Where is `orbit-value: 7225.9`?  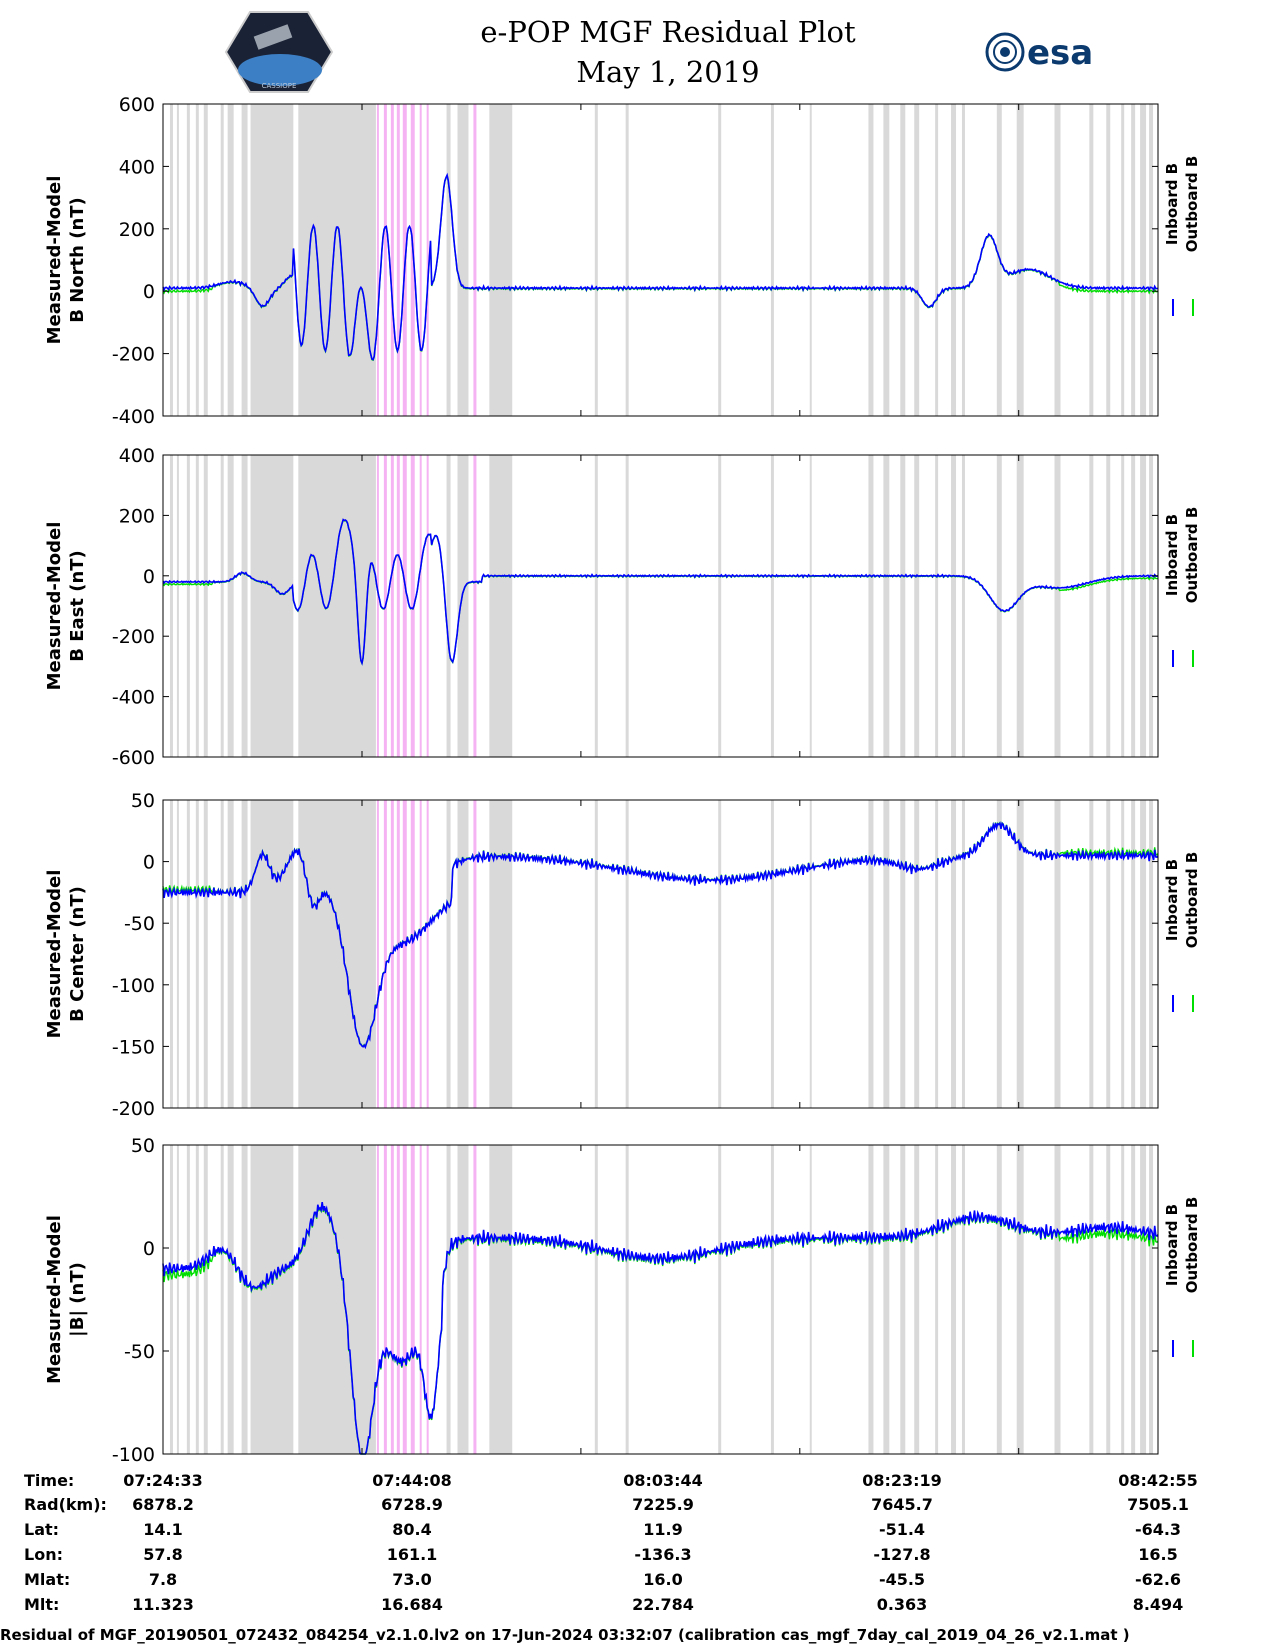 orbit-value: 7225.9 is located at coordinates (663, 1504).